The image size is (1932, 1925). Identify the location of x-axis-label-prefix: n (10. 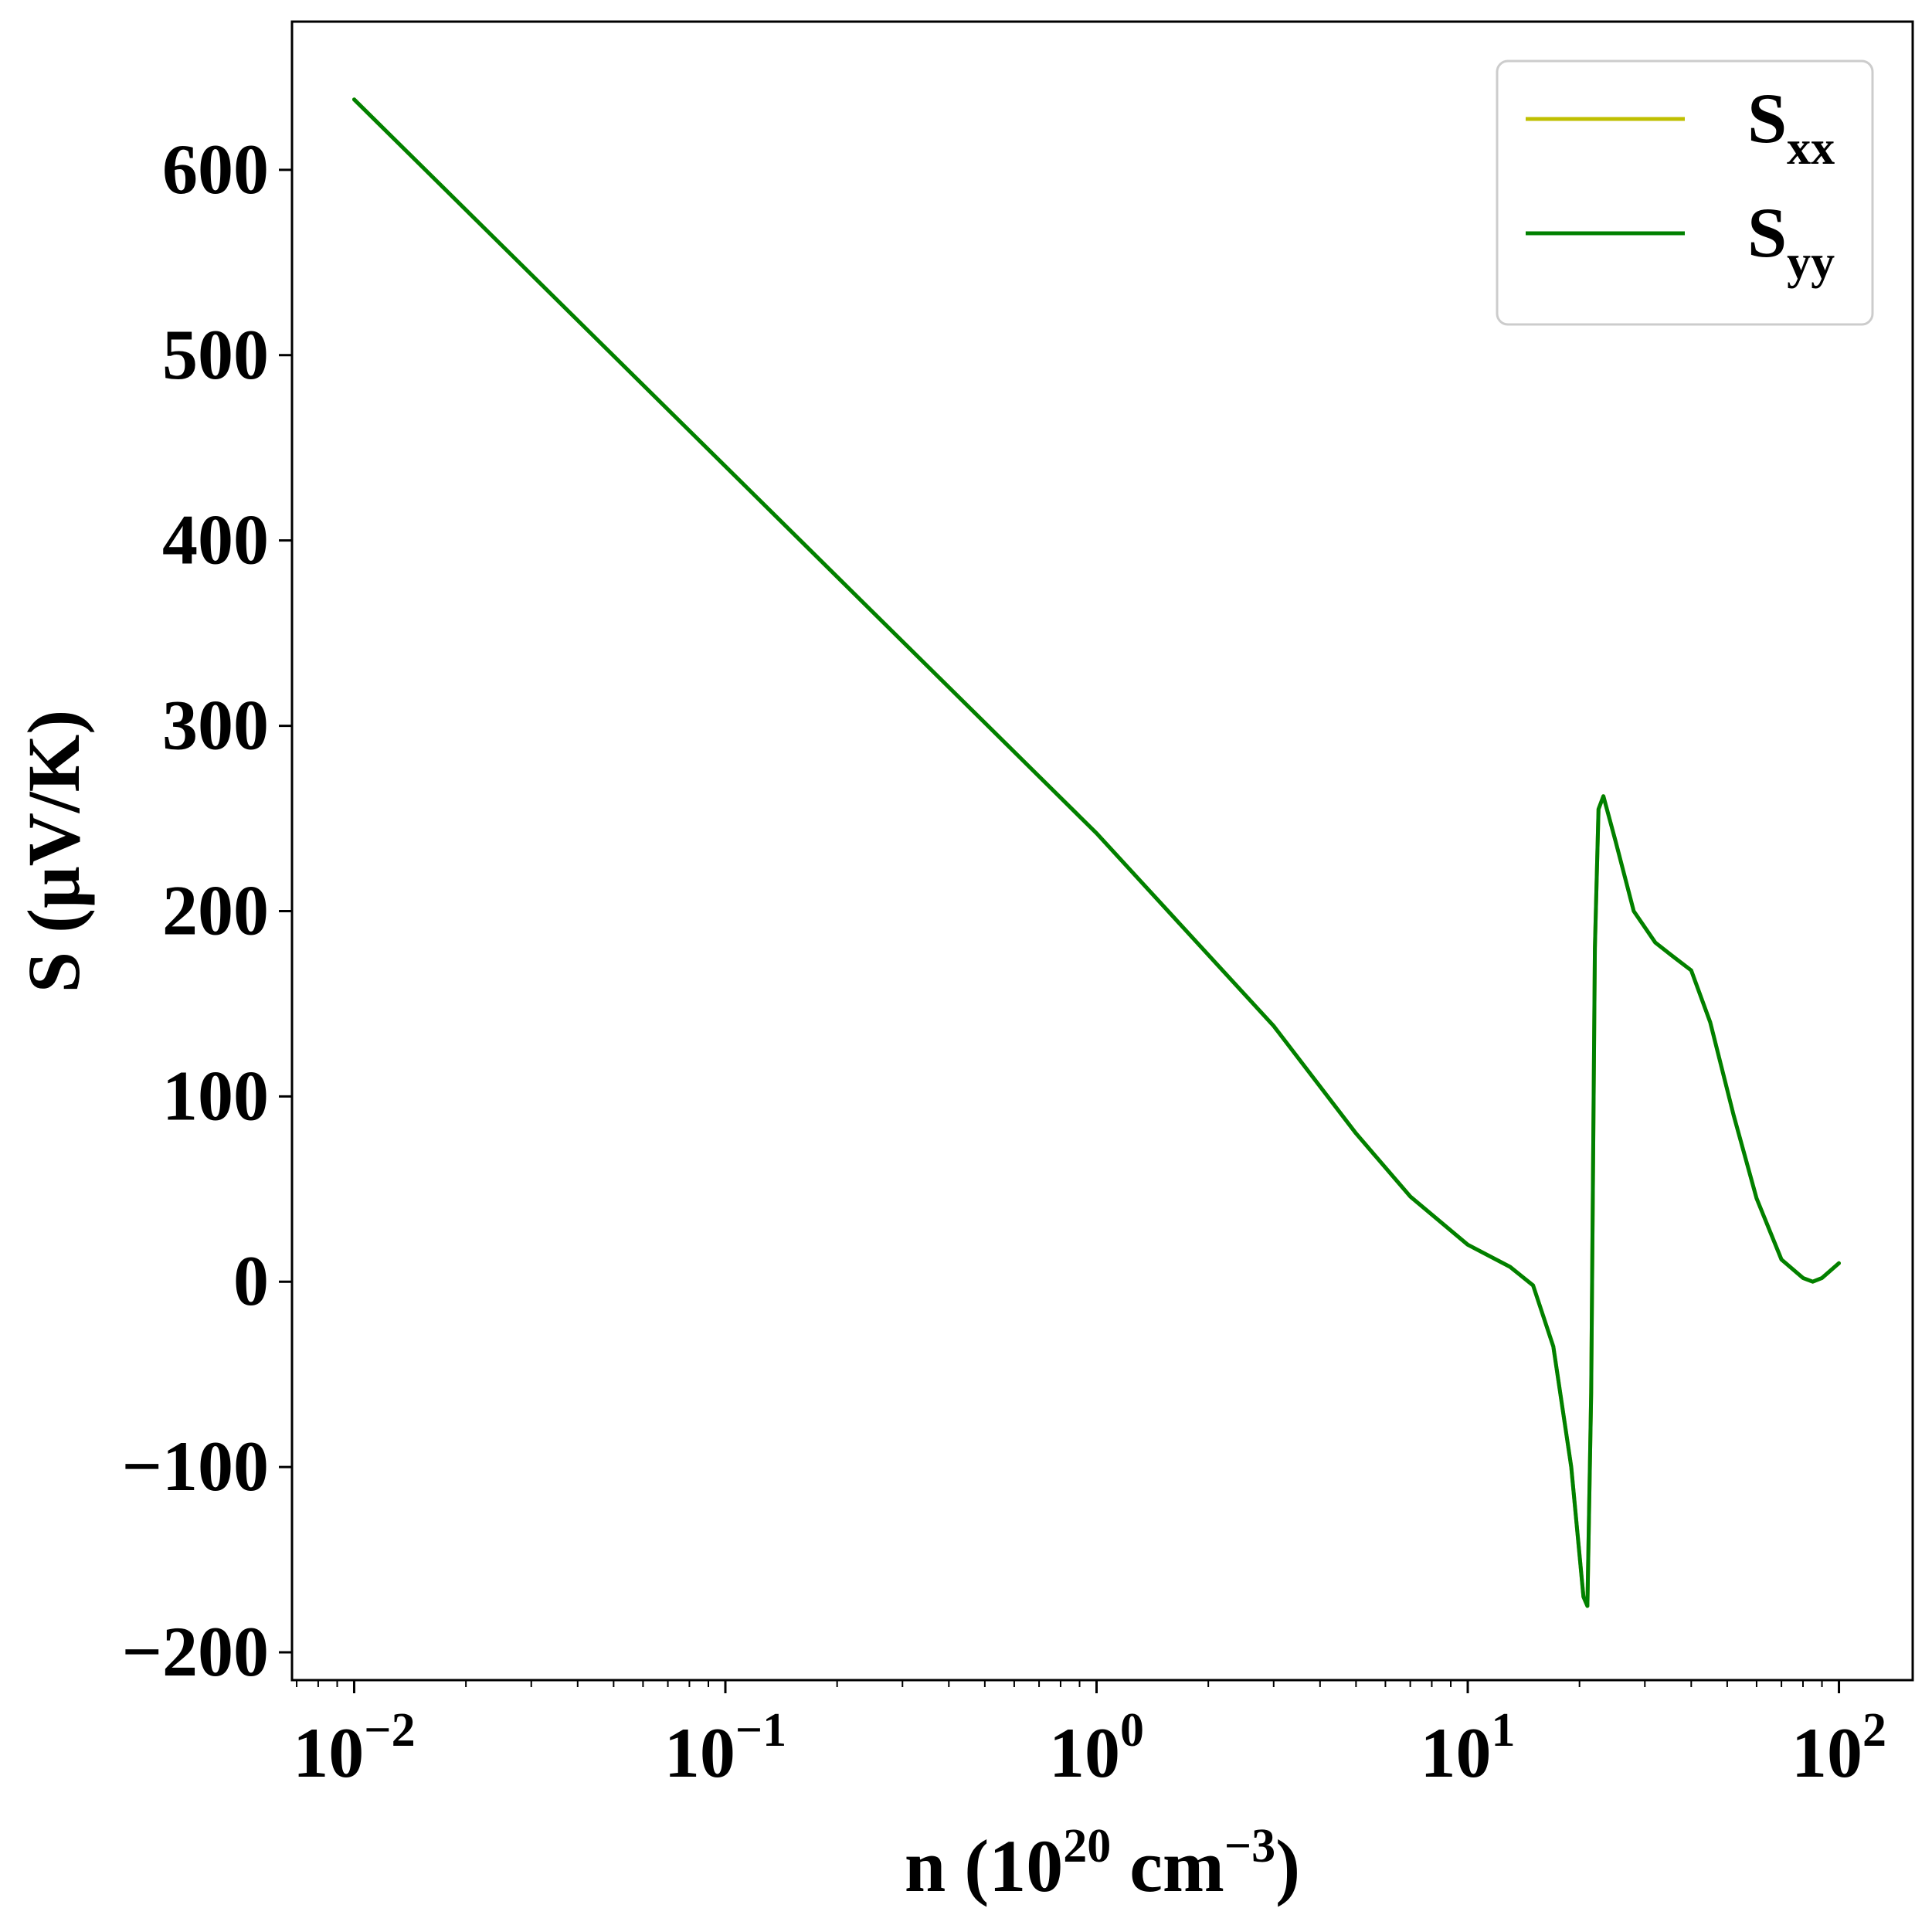
(984, 1866).